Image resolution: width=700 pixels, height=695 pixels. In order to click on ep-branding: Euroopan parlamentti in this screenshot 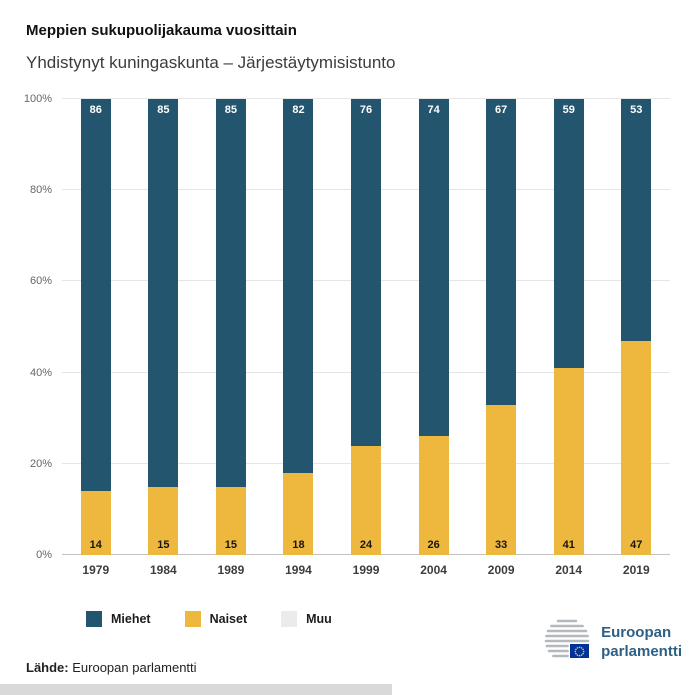, I will do `click(612, 642)`.